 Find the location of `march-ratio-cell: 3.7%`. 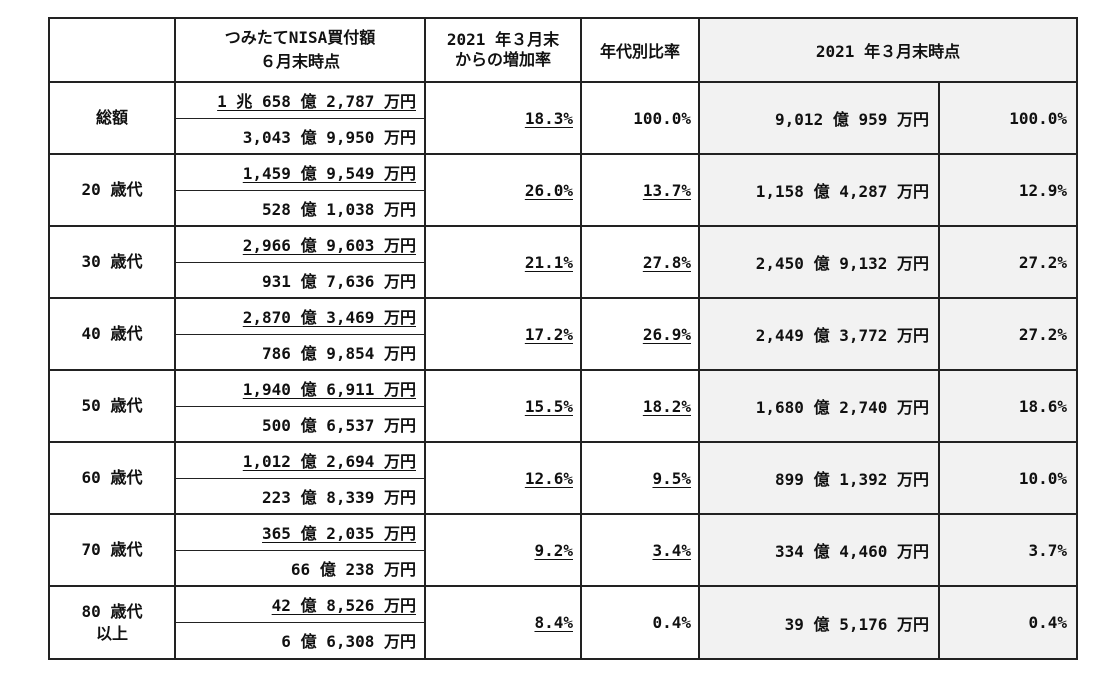

march-ratio-cell: 3.7% is located at coordinates (1008, 550).